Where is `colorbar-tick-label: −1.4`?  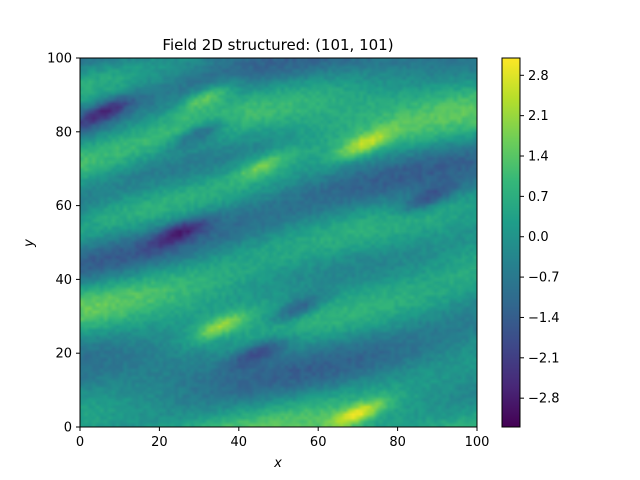
colorbar-tick-label: −1.4 is located at coordinates (544, 318).